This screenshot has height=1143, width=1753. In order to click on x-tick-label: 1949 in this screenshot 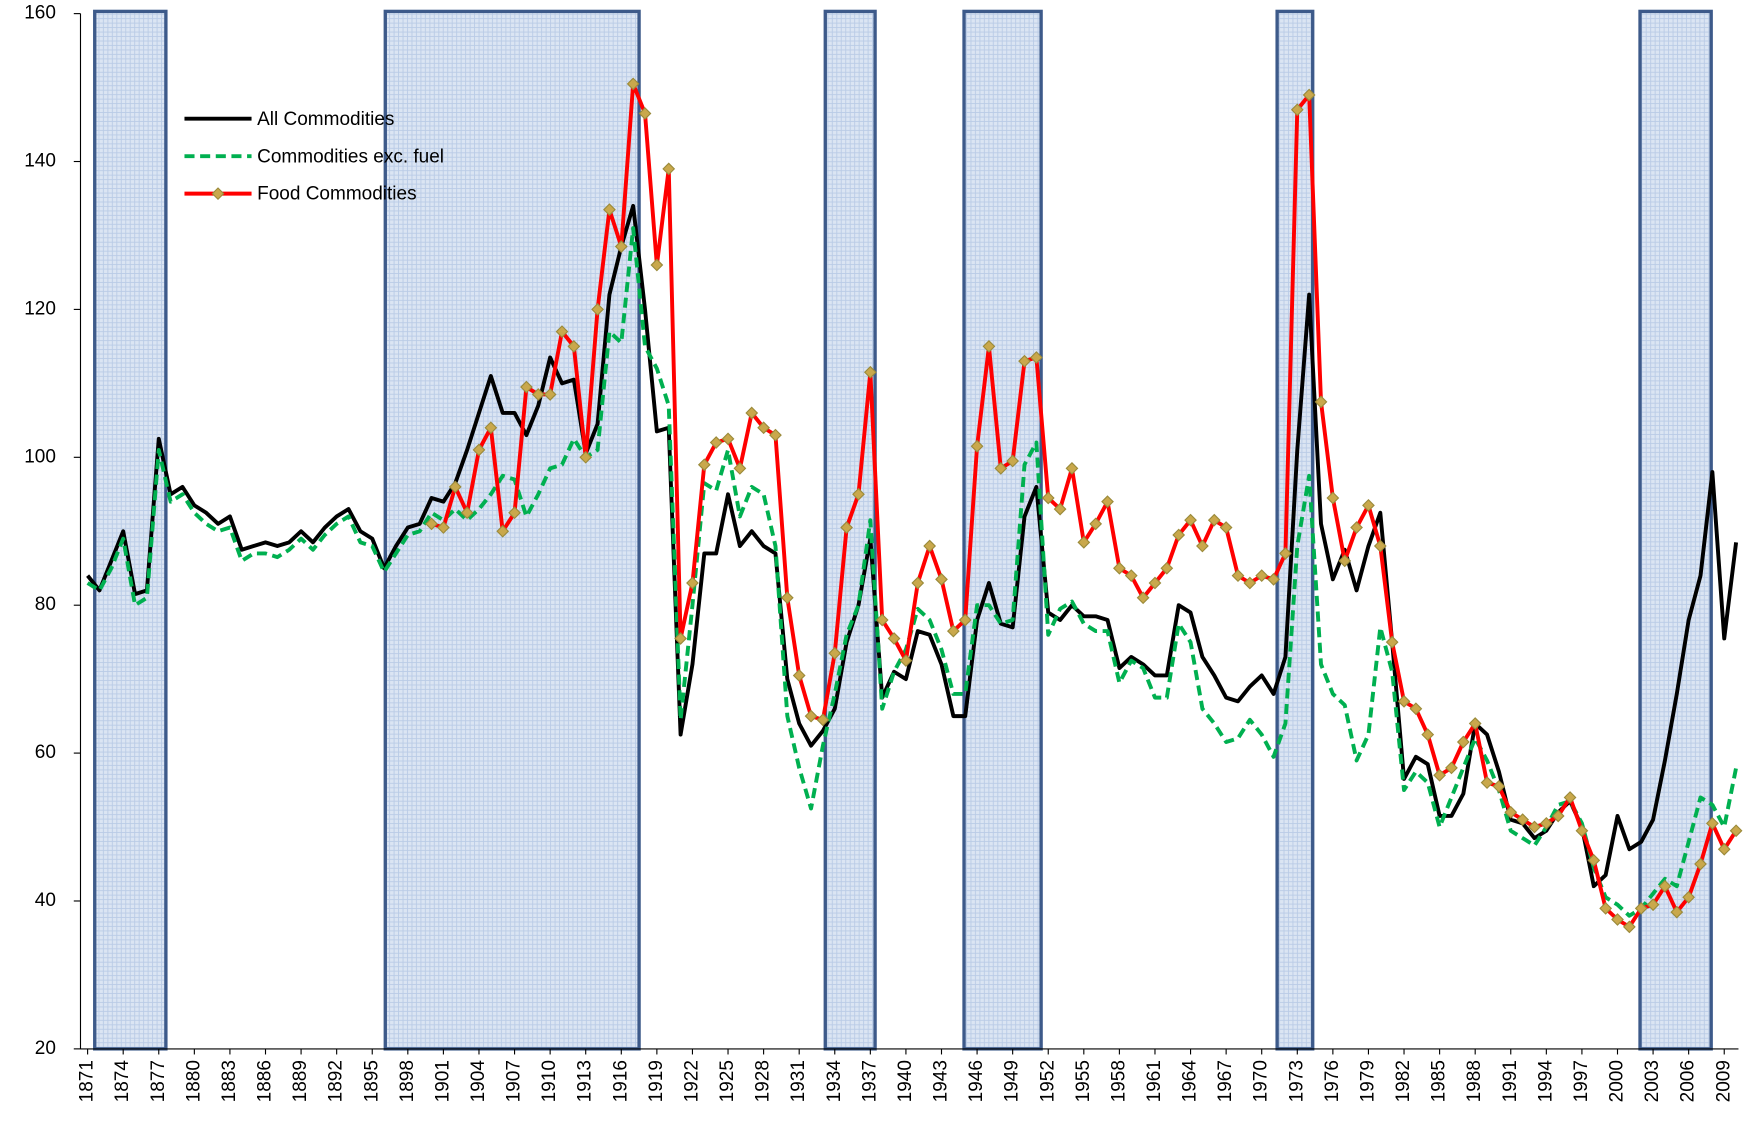, I will do `click(1012, 1081)`.